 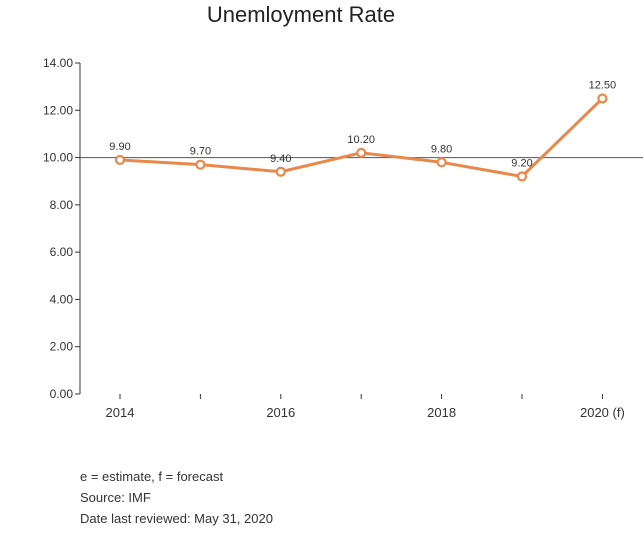 What do you see at coordinates (62, 228) in the screenshot?
I see `y-axis: 0.00 2.00 4.00 6.00 8.00 10.00 12.00 14.00` at bounding box center [62, 228].